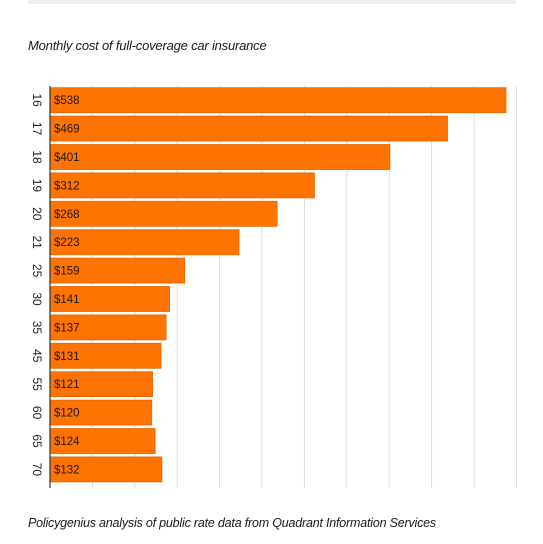  Describe the element at coordinates (67, 357) in the screenshot. I see `value-label-age-45: $131` at that location.